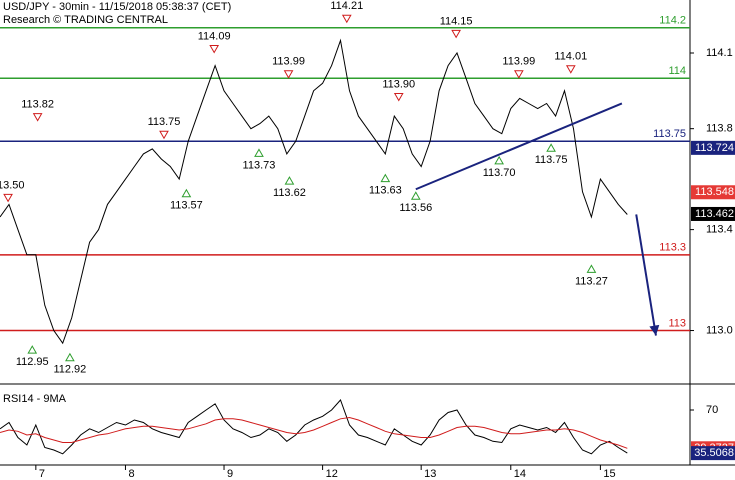  What do you see at coordinates (69, 370) in the screenshot?
I see `pivot-label: 112.92` at bounding box center [69, 370].